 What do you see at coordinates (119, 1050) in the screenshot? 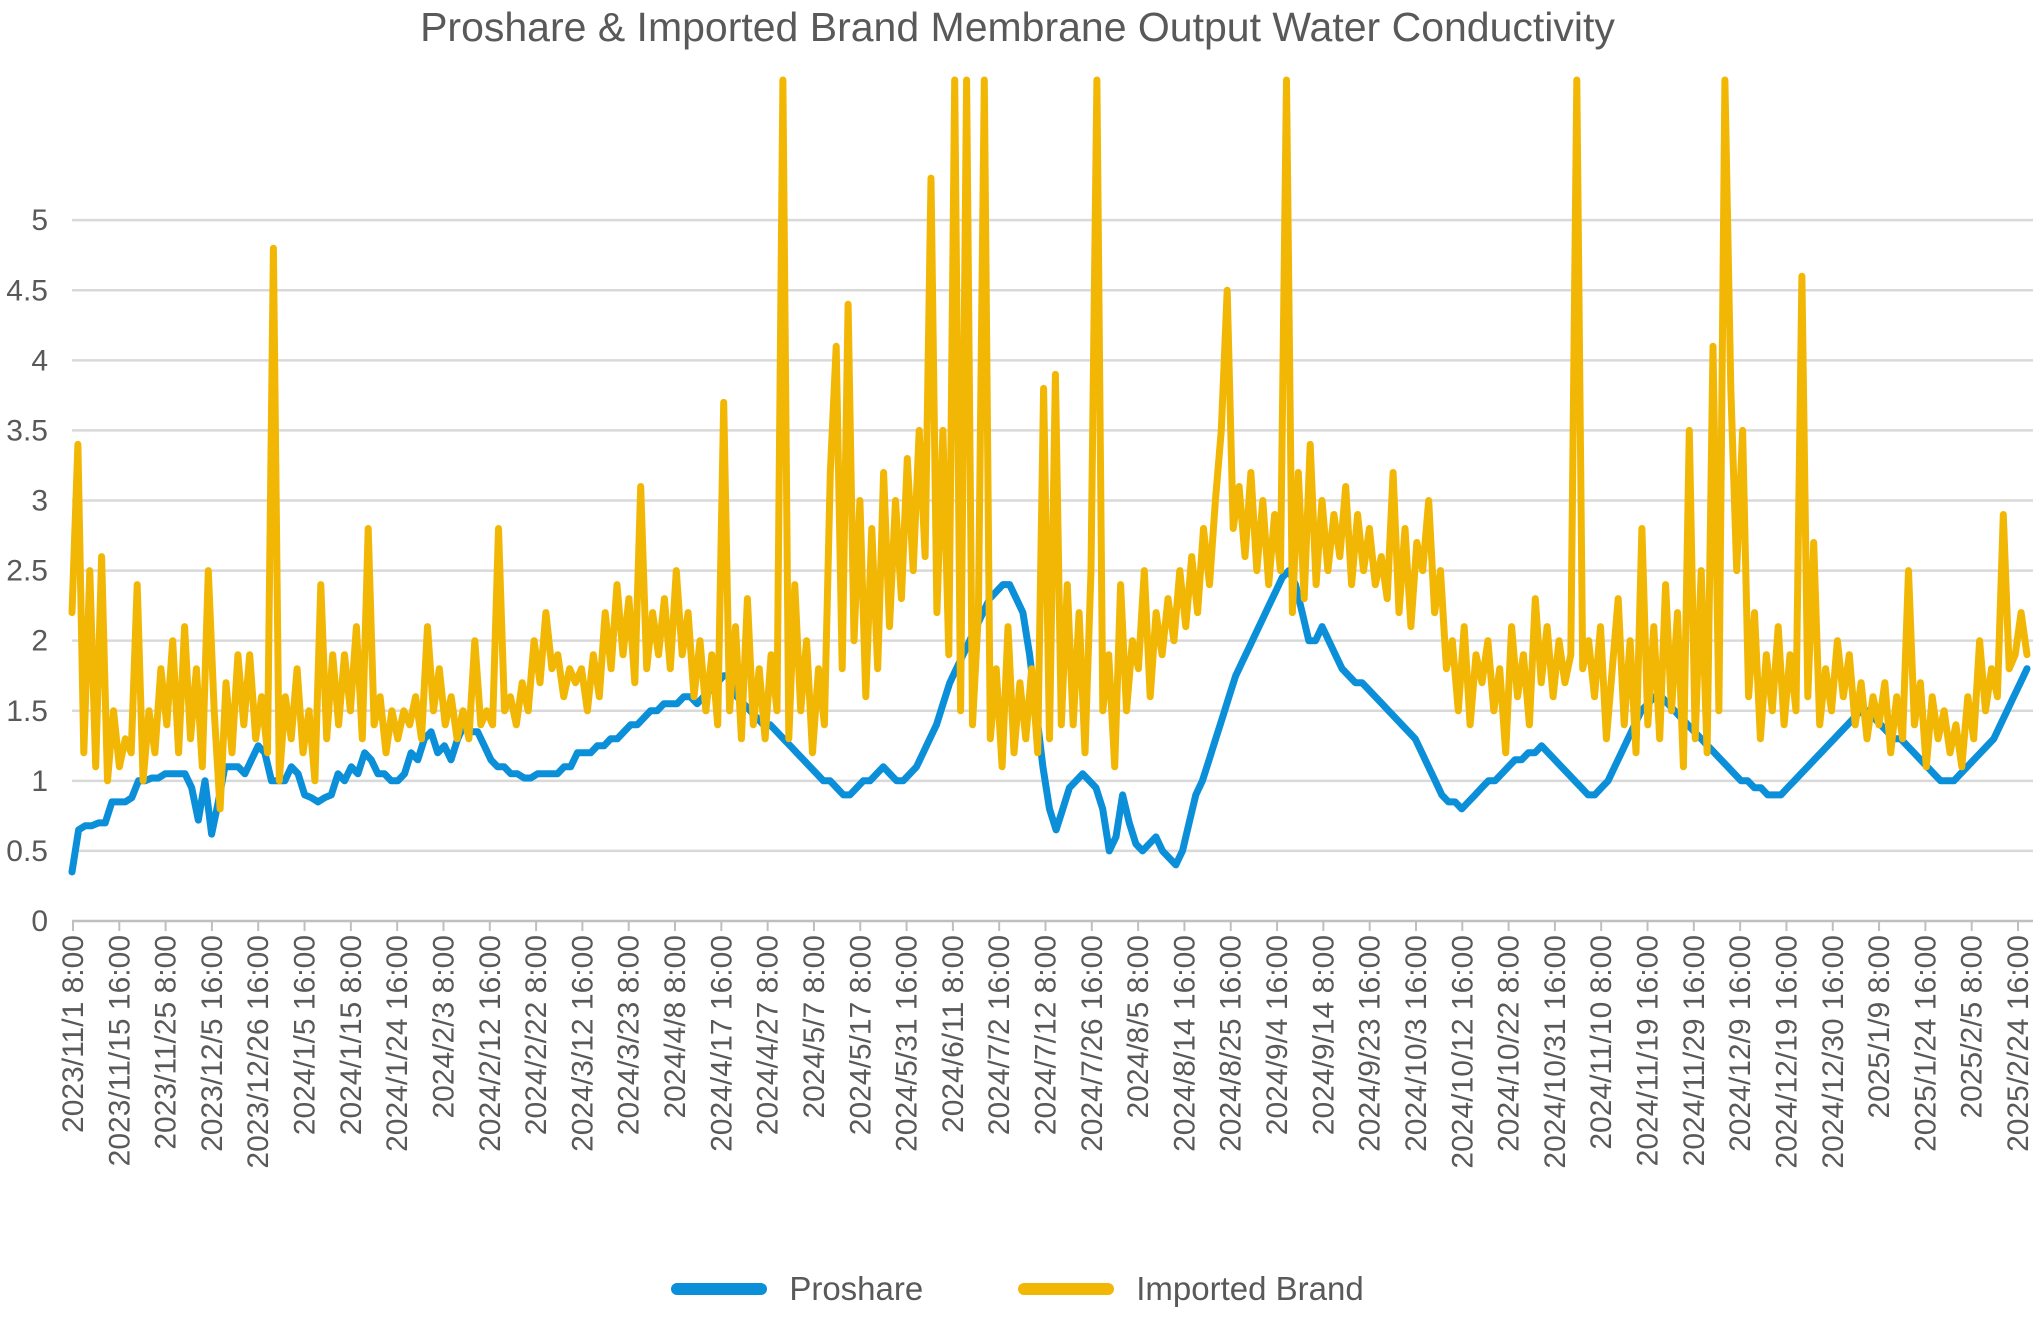
I see `x-tick-label: 2023/11/15 16:00` at bounding box center [119, 1050].